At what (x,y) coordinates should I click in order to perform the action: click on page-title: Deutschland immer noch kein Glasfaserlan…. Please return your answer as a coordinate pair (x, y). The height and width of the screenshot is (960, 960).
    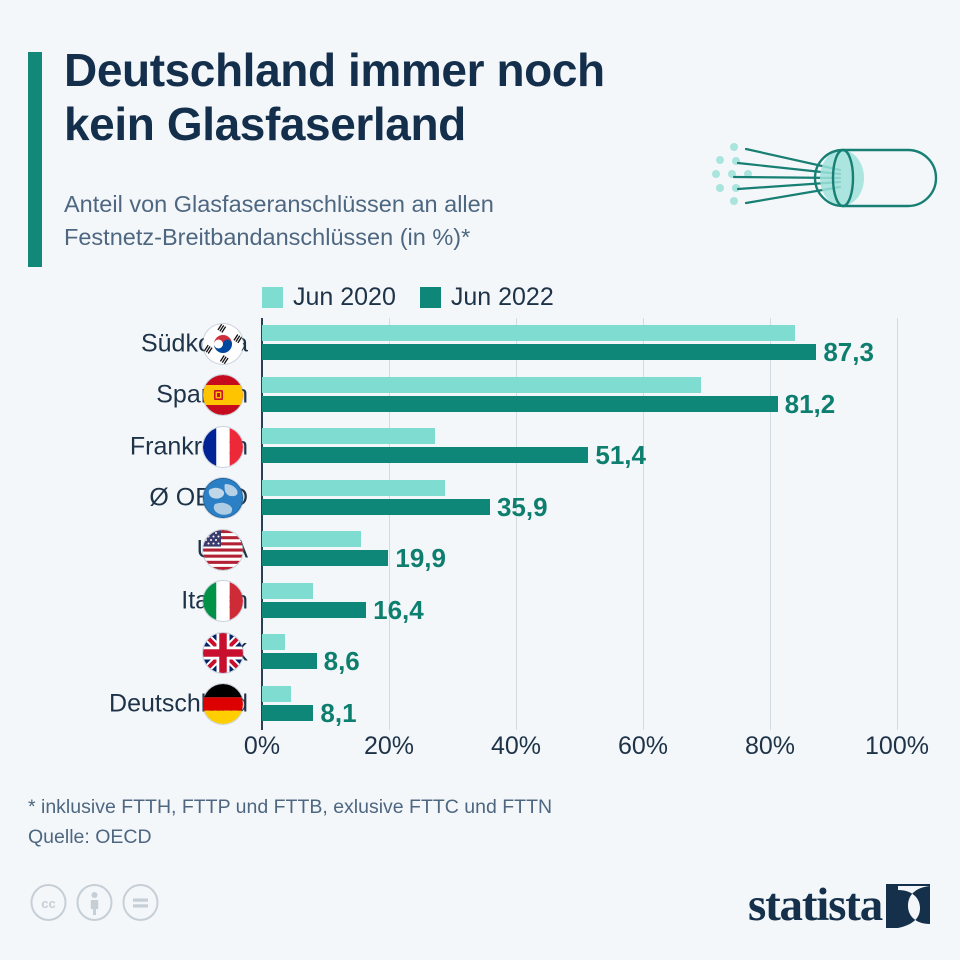
    Looking at the image, I should click on (414, 98).